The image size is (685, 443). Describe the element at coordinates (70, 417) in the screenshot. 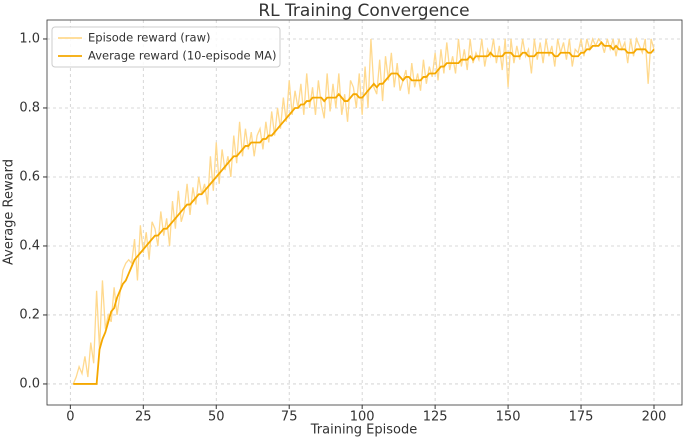

I see `x-tick-label: 0` at that location.